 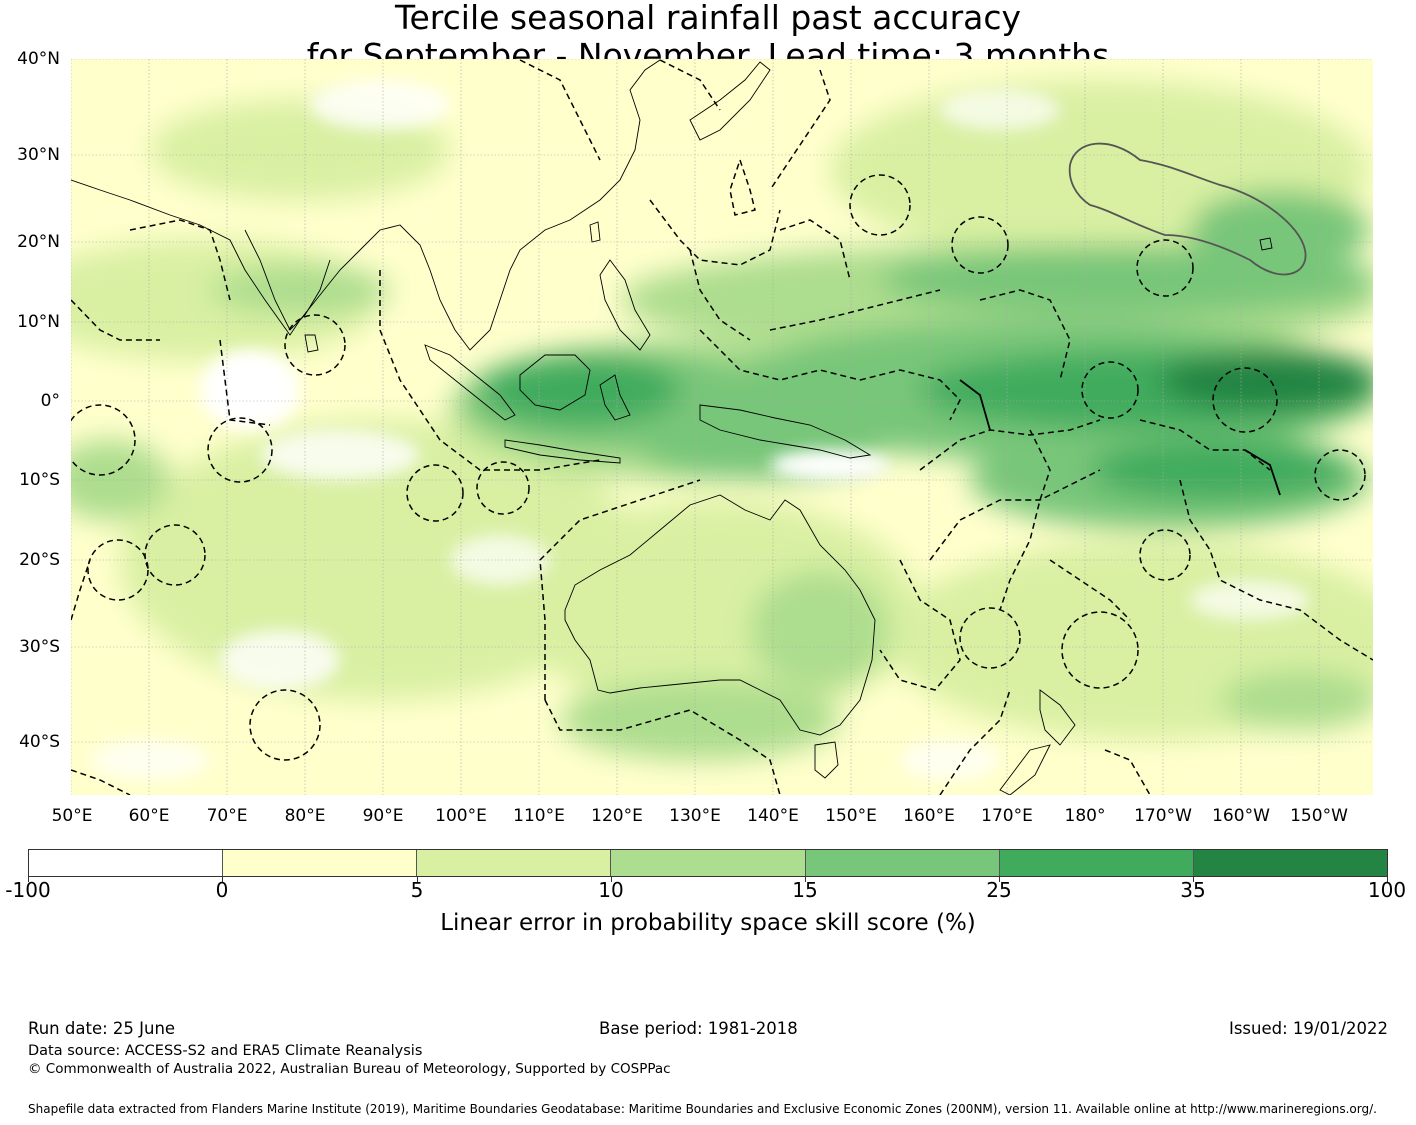 What do you see at coordinates (1308, 1028) in the screenshot?
I see `issued-date: Issued: 19/01/2022` at bounding box center [1308, 1028].